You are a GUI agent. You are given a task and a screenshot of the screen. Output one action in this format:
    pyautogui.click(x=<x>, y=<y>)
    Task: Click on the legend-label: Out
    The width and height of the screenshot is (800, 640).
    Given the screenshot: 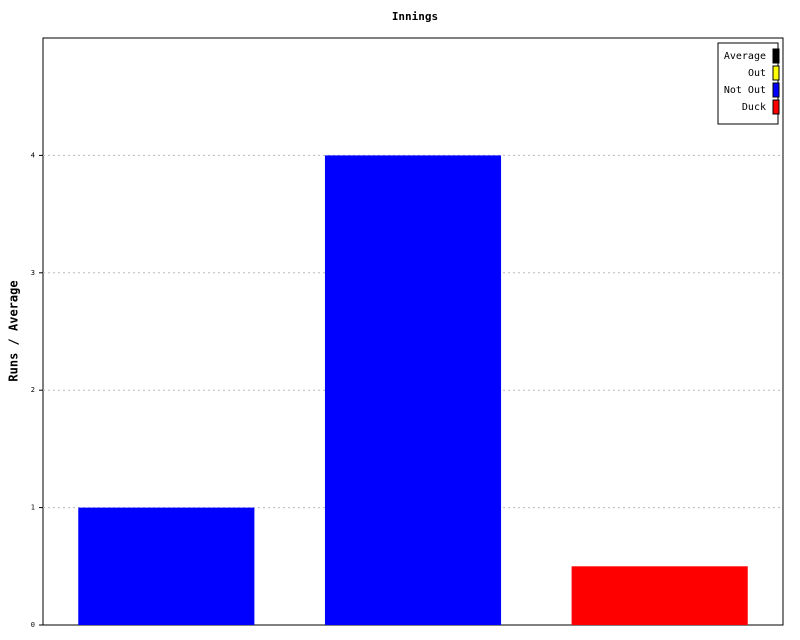 What is the action you would take?
    pyautogui.click(x=757, y=73)
    